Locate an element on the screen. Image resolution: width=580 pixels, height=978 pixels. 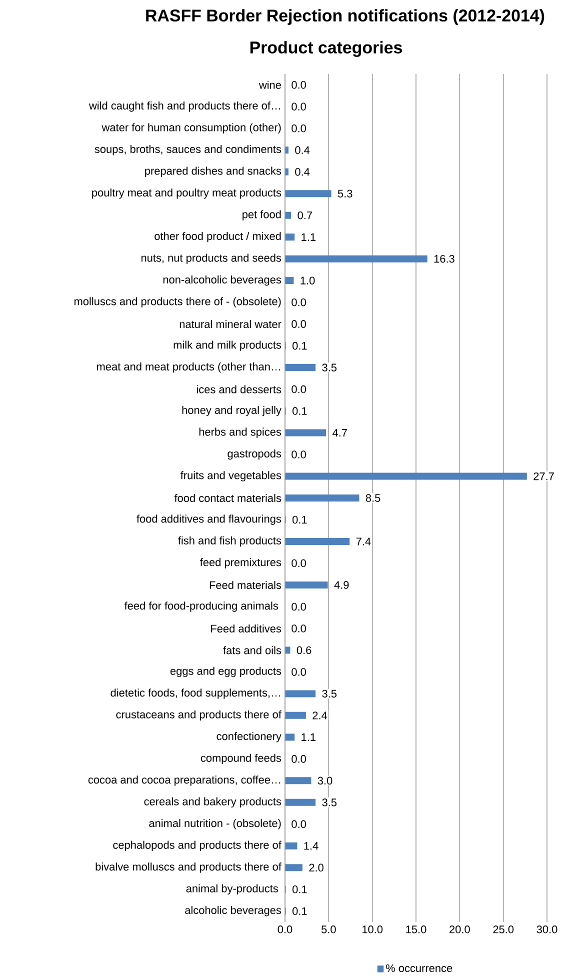
y-tick-label: poultry meat and poultry meat products is located at coordinates (187, 193).